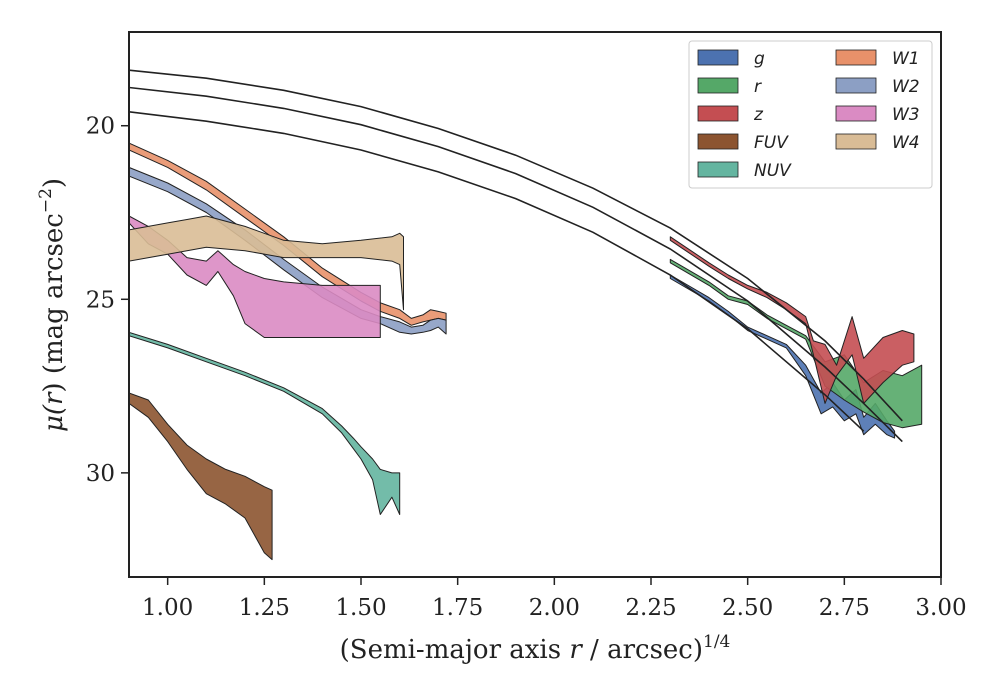 This screenshot has width=1000, height=700. I want to click on band-nuv, so click(265, 423).